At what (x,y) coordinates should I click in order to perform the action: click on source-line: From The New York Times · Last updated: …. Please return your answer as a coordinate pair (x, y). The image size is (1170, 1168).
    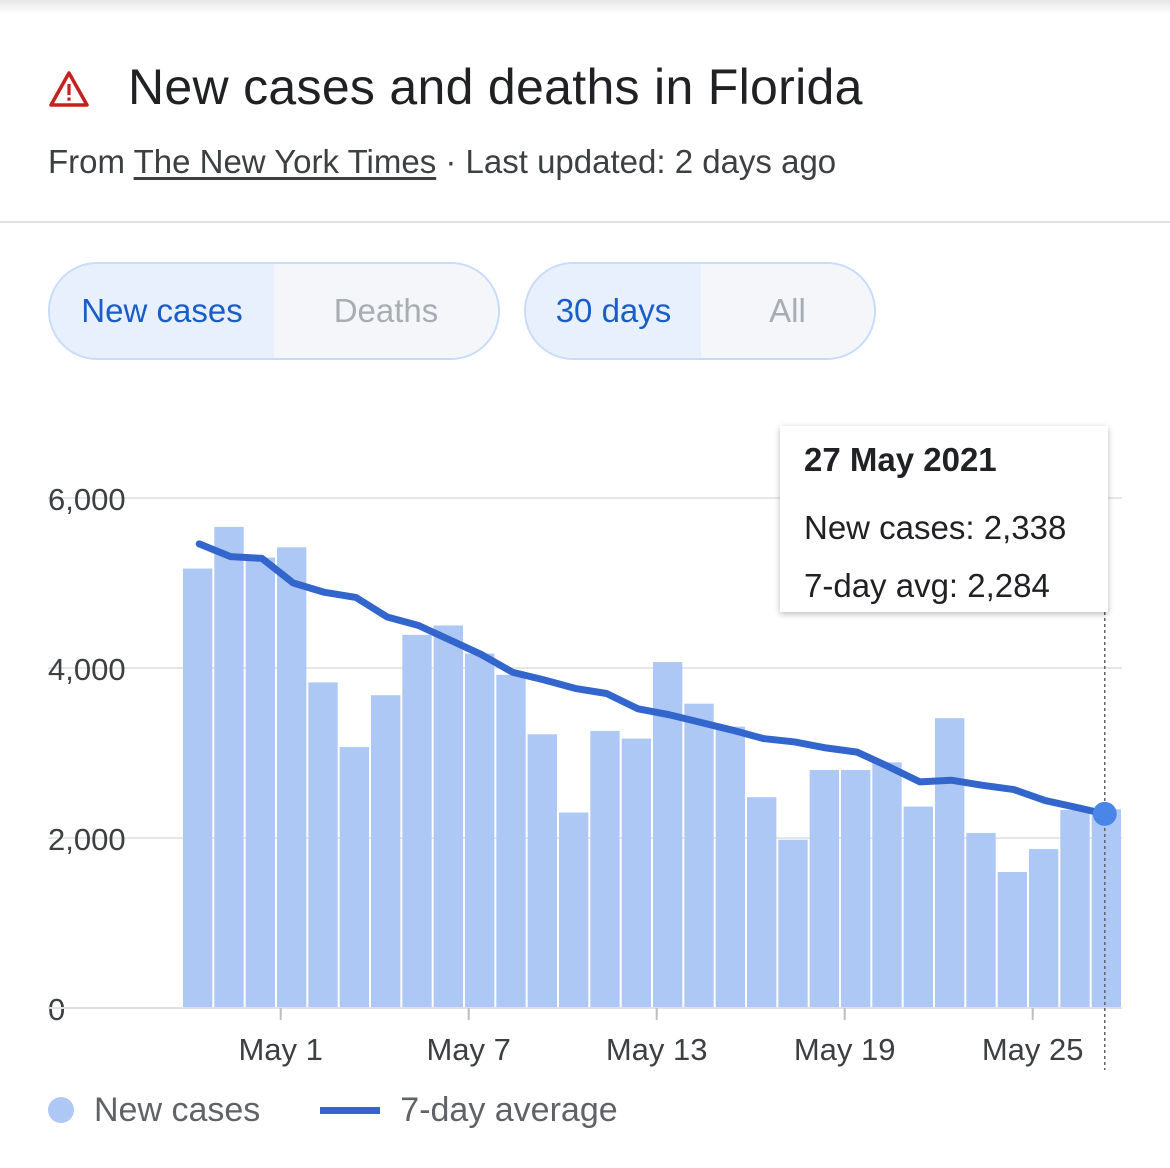
    Looking at the image, I should click on (442, 162).